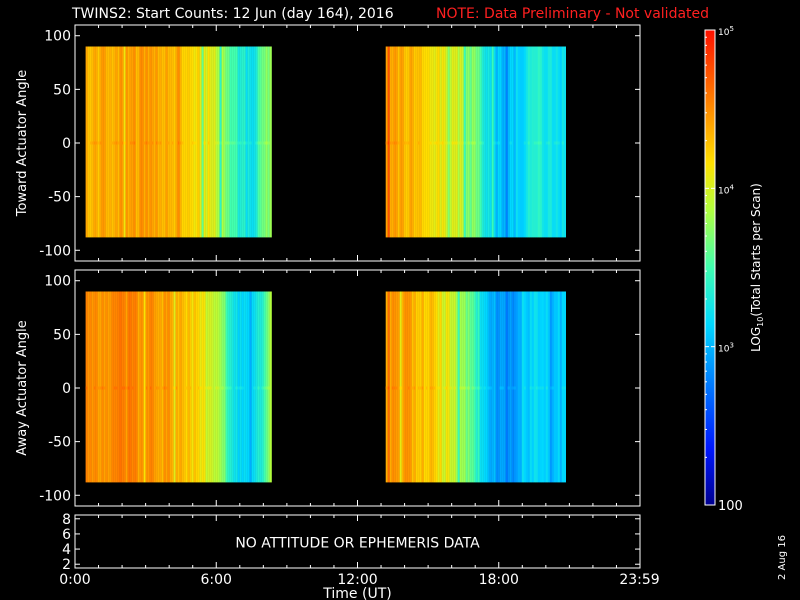 This screenshot has height=600, width=800. What do you see at coordinates (74, 580) in the screenshot?
I see `x-tick-label: 0:00` at bounding box center [74, 580].